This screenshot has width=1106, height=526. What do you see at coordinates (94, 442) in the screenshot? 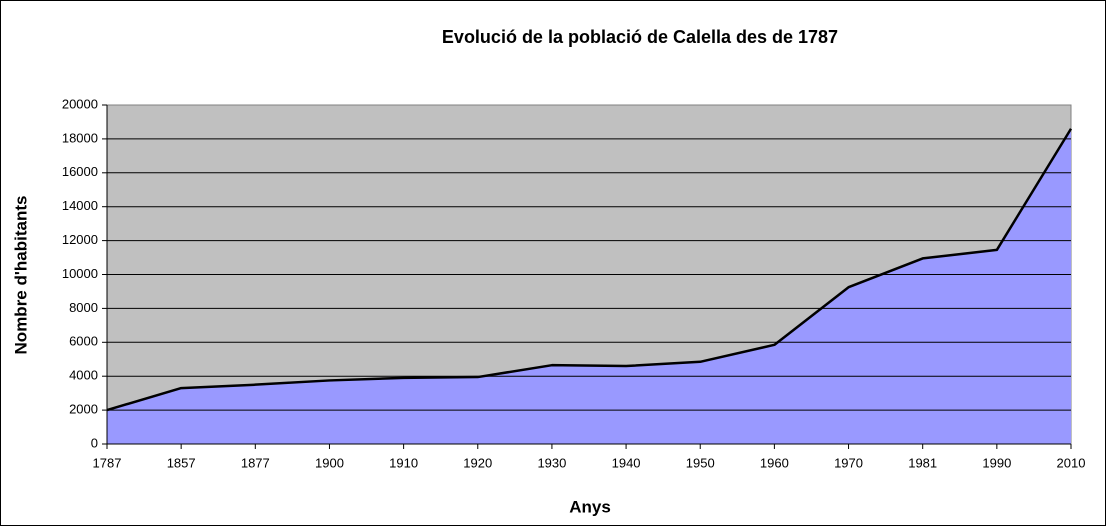
I see `y-tick-label: 0` at bounding box center [94, 442].